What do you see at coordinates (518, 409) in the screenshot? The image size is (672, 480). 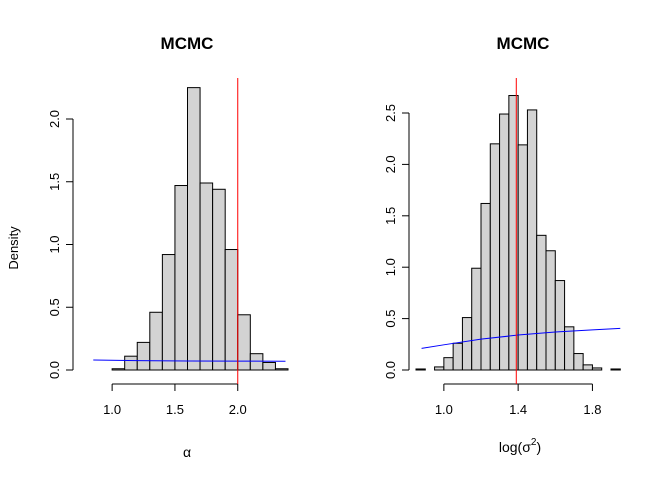 I see `x-tick-label: 1.4` at bounding box center [518, 409].